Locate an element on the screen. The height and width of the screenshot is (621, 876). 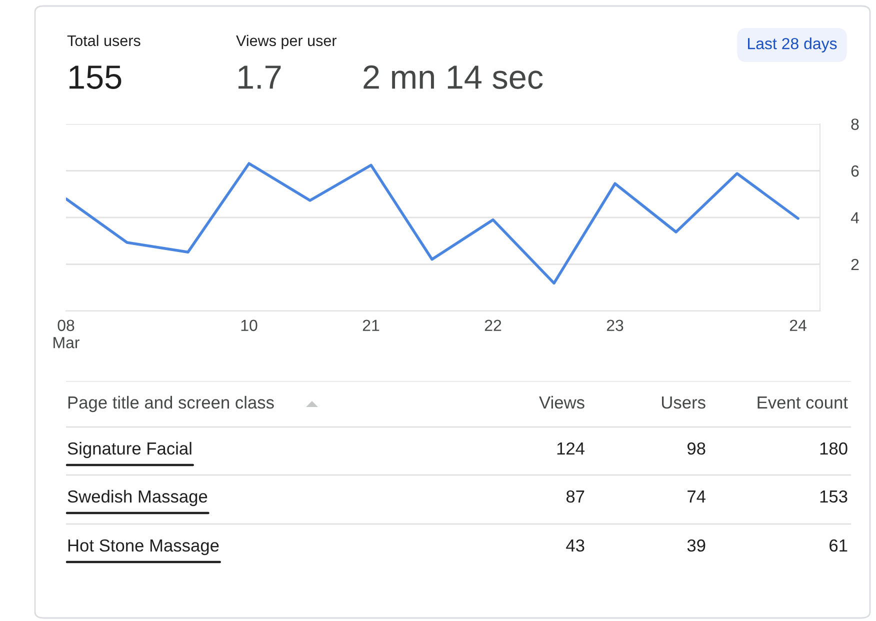
data-label: 124 is located at coordinates (570, 448).